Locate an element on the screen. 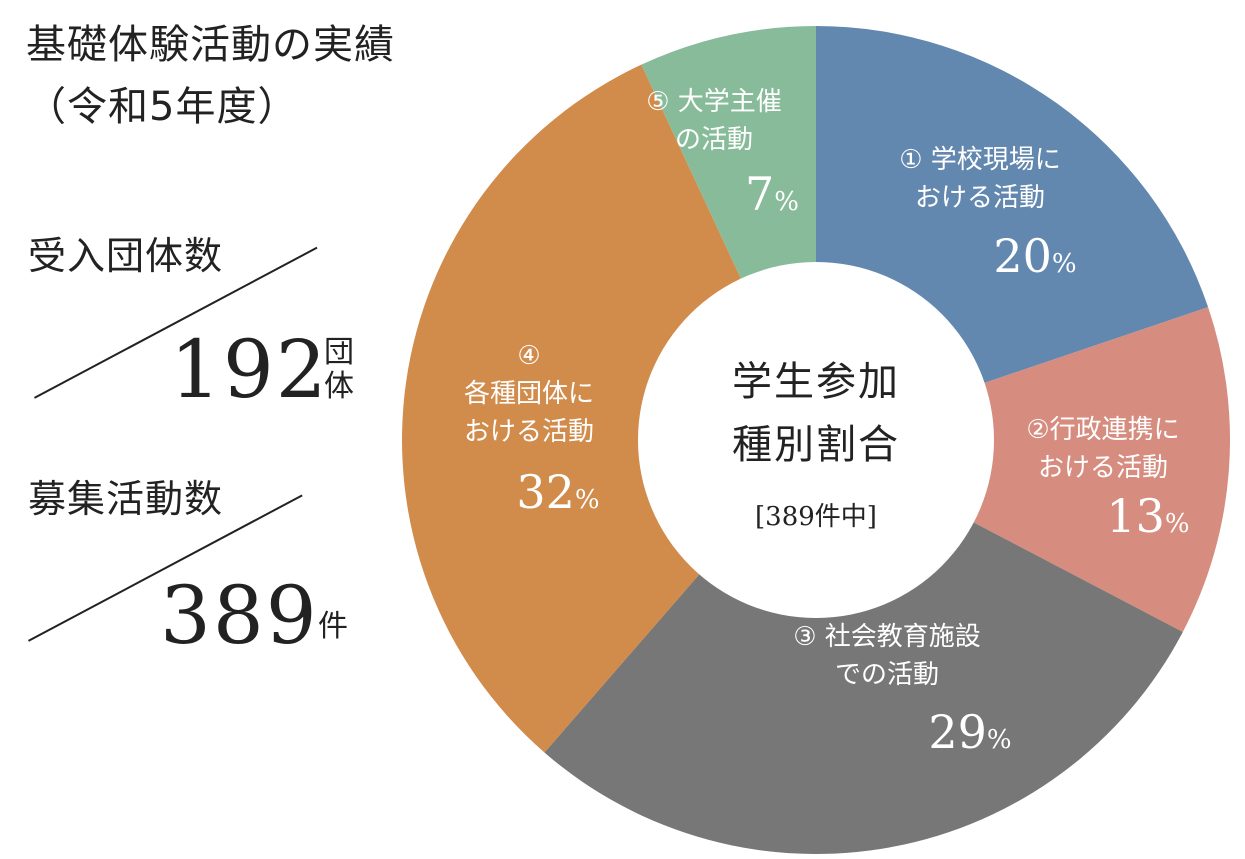 The height and width of the screenshot is (859, 1245). donut-hole is located at coordinates (816, 440).